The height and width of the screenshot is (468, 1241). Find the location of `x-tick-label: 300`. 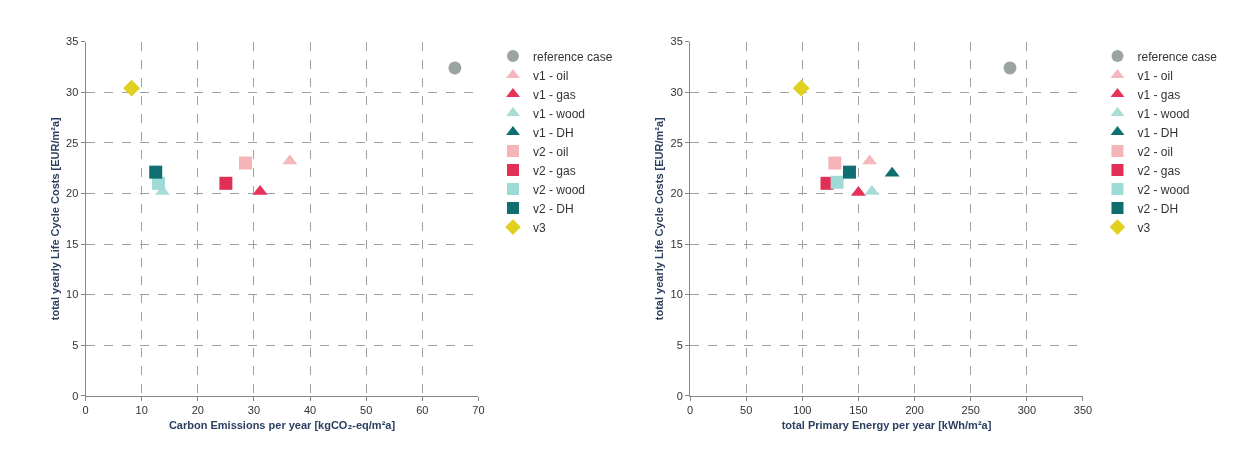

x-tick-label: 300 is located at coordinates (1027, 410).